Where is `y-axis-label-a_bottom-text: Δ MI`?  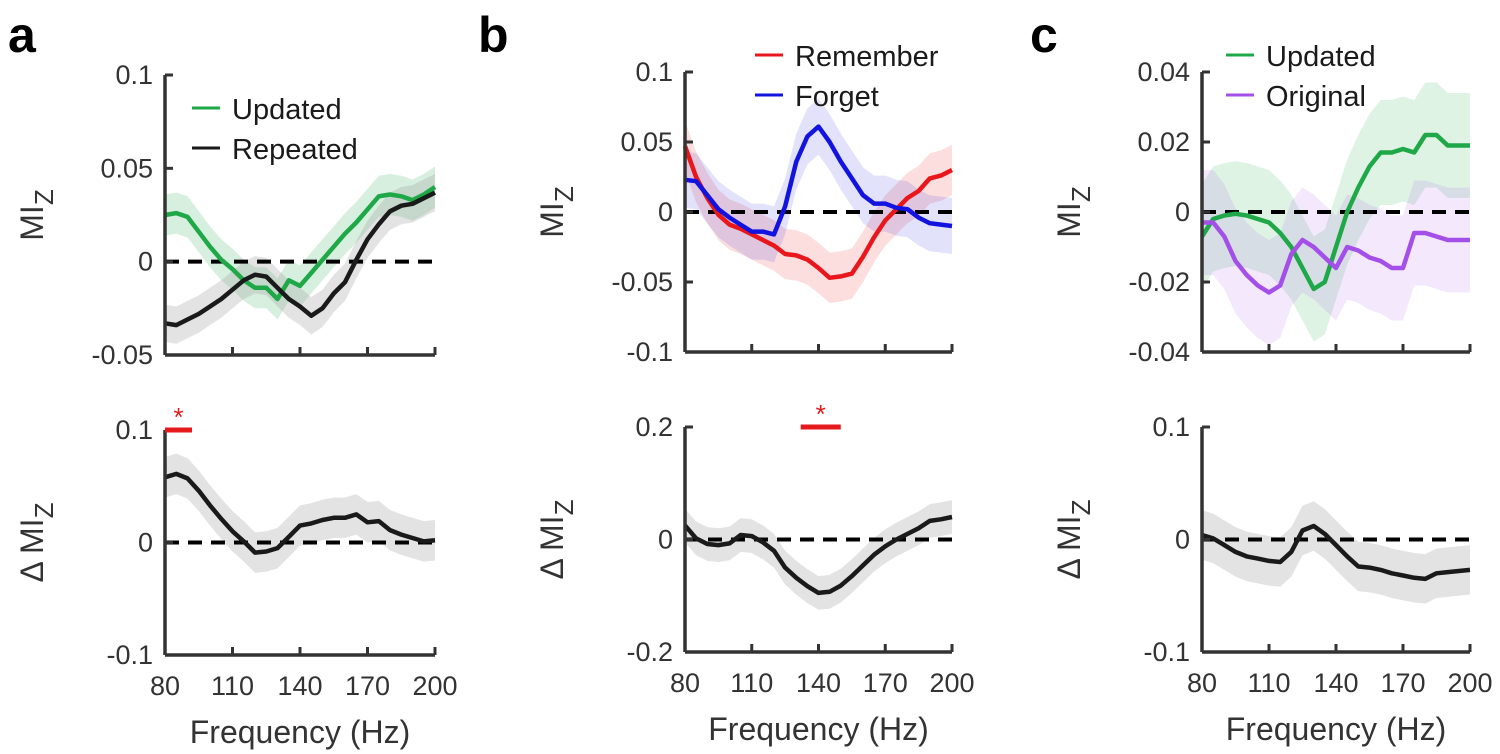
y-axis-label-a_bottom-text: Δ MI is located at coordinates (32, 550).